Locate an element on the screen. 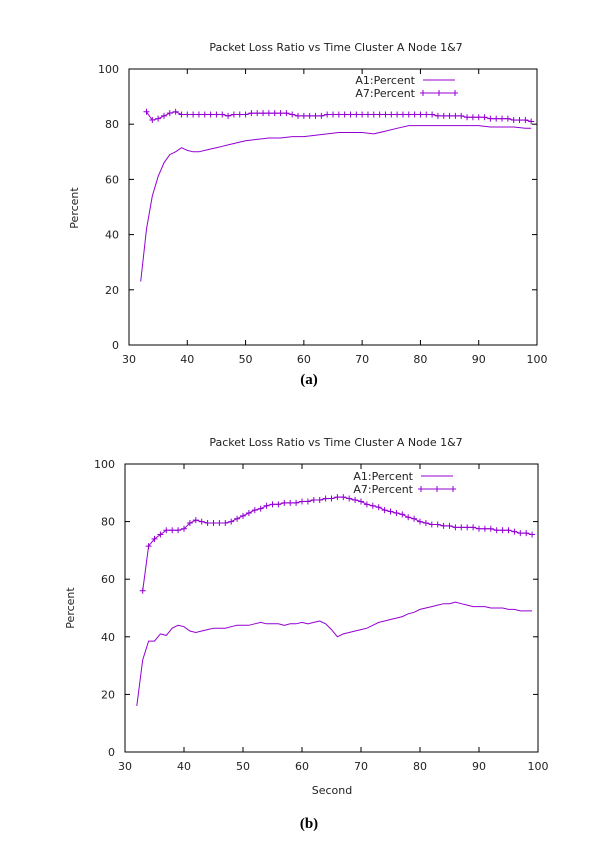 The image size is (607, 852). series-group is located at coordinates (337, 195).